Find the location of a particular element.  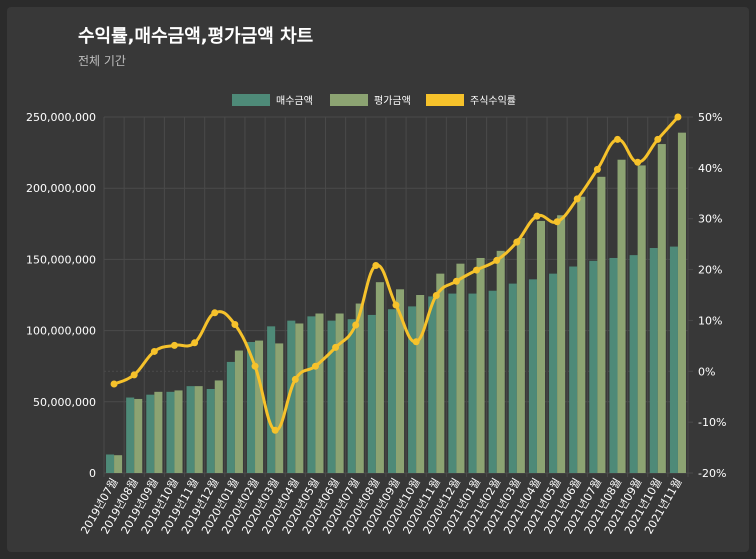

y-right-tick-label: 0% is located at coordinates (706, 371).